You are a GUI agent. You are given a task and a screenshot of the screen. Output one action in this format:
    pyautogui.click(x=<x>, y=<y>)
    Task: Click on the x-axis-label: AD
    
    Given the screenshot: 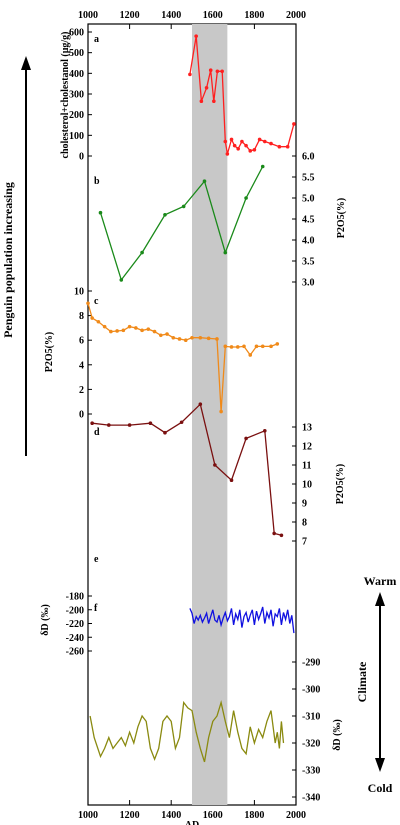 What is the action you would take?
    pyautogui.click(x=192, y=822)
    